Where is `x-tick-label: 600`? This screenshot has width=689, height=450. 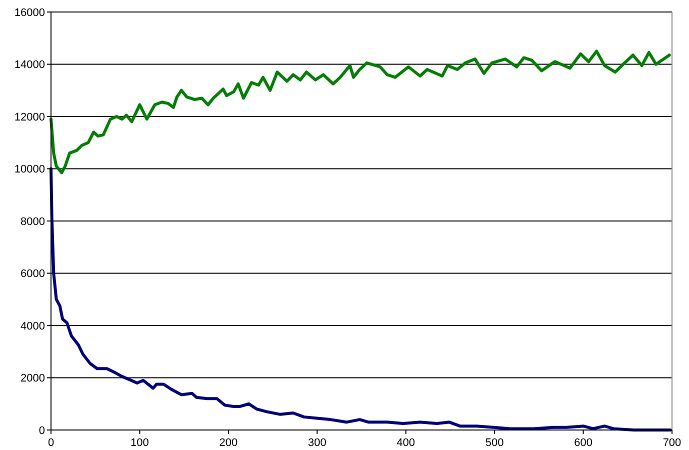 x-tick-label: 600 is located at coordinates (583, 443).